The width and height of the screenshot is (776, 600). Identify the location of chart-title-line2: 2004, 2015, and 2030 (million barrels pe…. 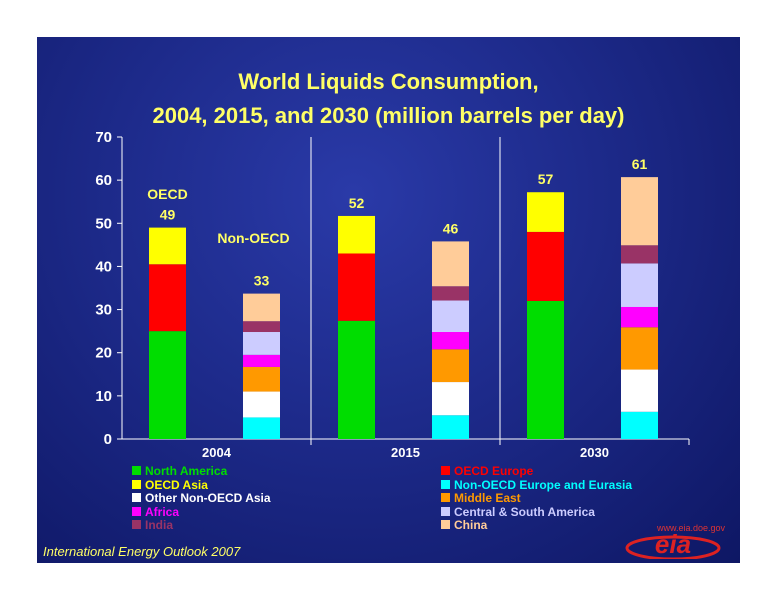
(388, 115).